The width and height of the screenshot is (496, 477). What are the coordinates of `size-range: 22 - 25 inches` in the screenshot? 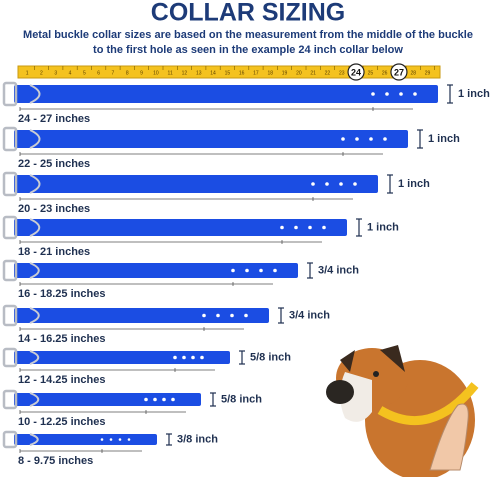 It's located at (54, 164).